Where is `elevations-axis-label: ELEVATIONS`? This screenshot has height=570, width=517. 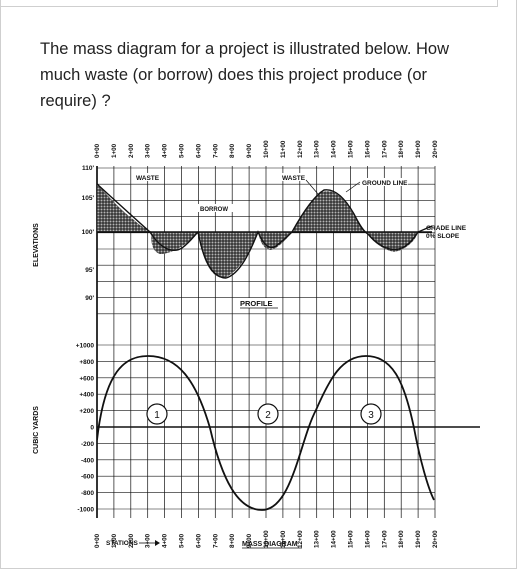
elevations-axis-label: ELEVATIONS is located at coordinates (36, 245).